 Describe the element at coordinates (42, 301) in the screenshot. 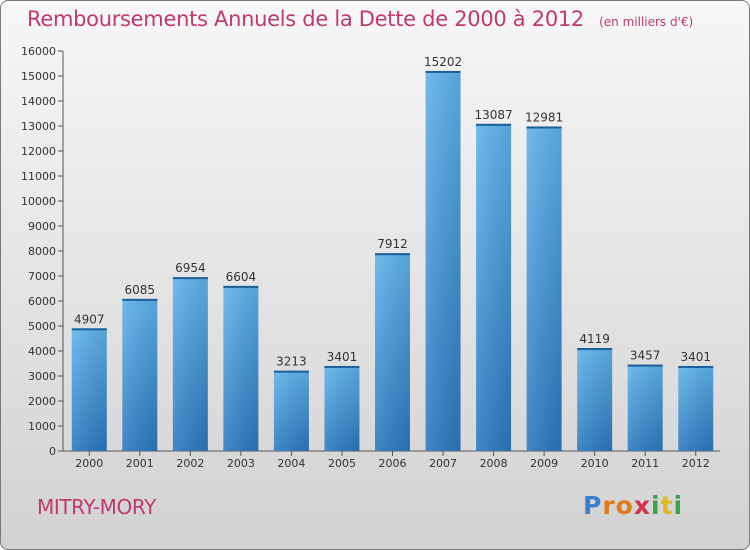

I see `y-tick-label: 6000` at that location.